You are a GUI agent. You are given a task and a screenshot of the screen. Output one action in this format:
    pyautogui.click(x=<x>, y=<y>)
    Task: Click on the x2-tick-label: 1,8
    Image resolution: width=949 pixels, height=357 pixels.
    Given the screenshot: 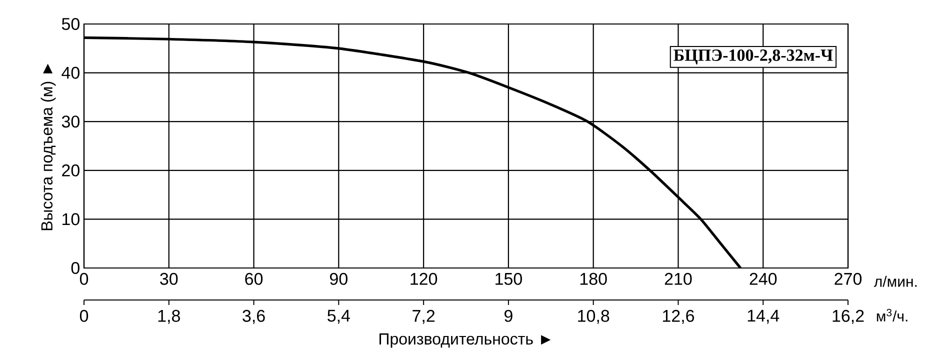 What is the action you would take?
    pyautogui.click(x=169, y=317)
    